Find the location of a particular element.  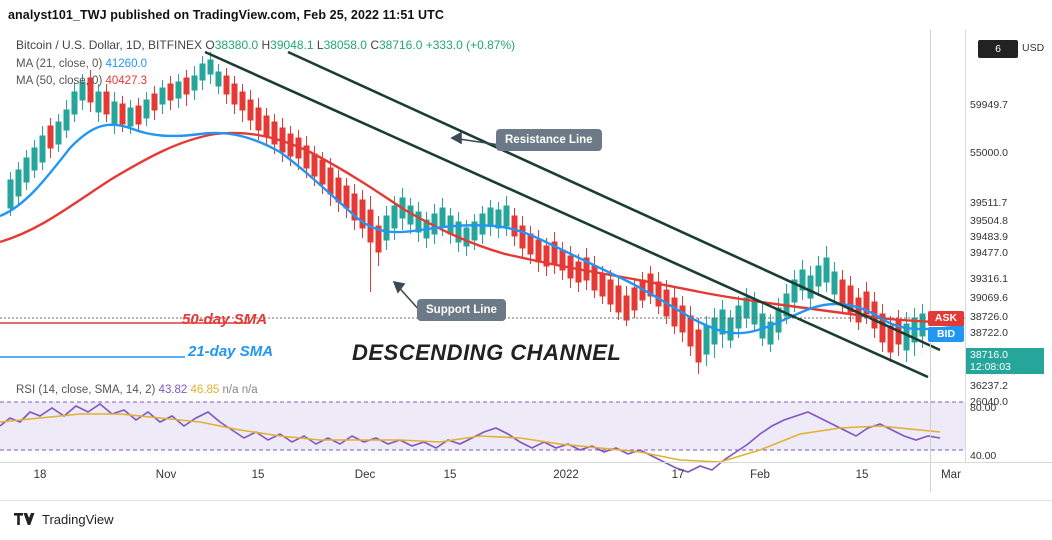

rsi-chart-svg is located at coordinates (482, 437).